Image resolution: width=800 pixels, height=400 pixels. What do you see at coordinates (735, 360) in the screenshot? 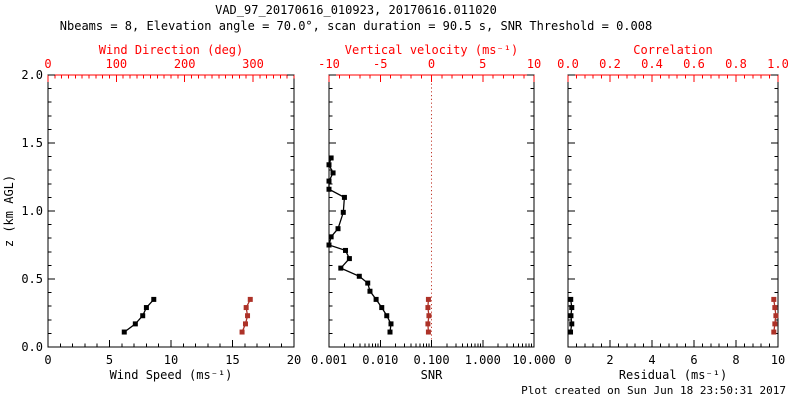
I see `bottom-tick-label: 8` at bounding box center [735, 360].